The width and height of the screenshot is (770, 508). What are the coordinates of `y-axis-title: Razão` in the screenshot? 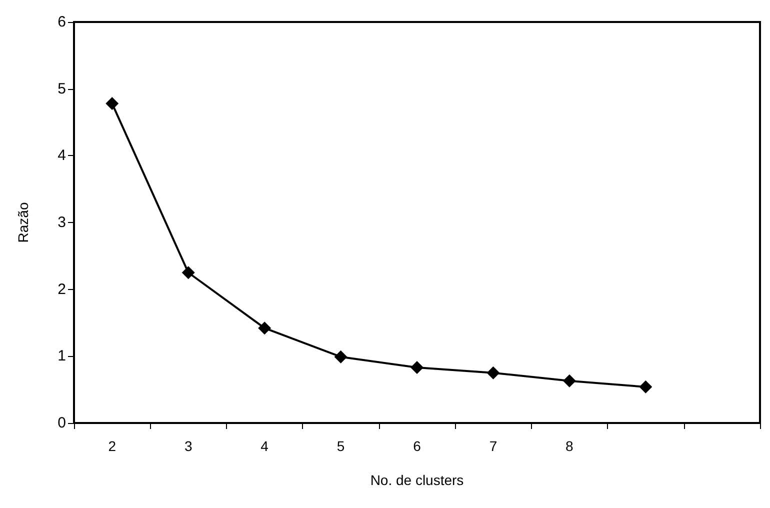 It's located at (23, 222).